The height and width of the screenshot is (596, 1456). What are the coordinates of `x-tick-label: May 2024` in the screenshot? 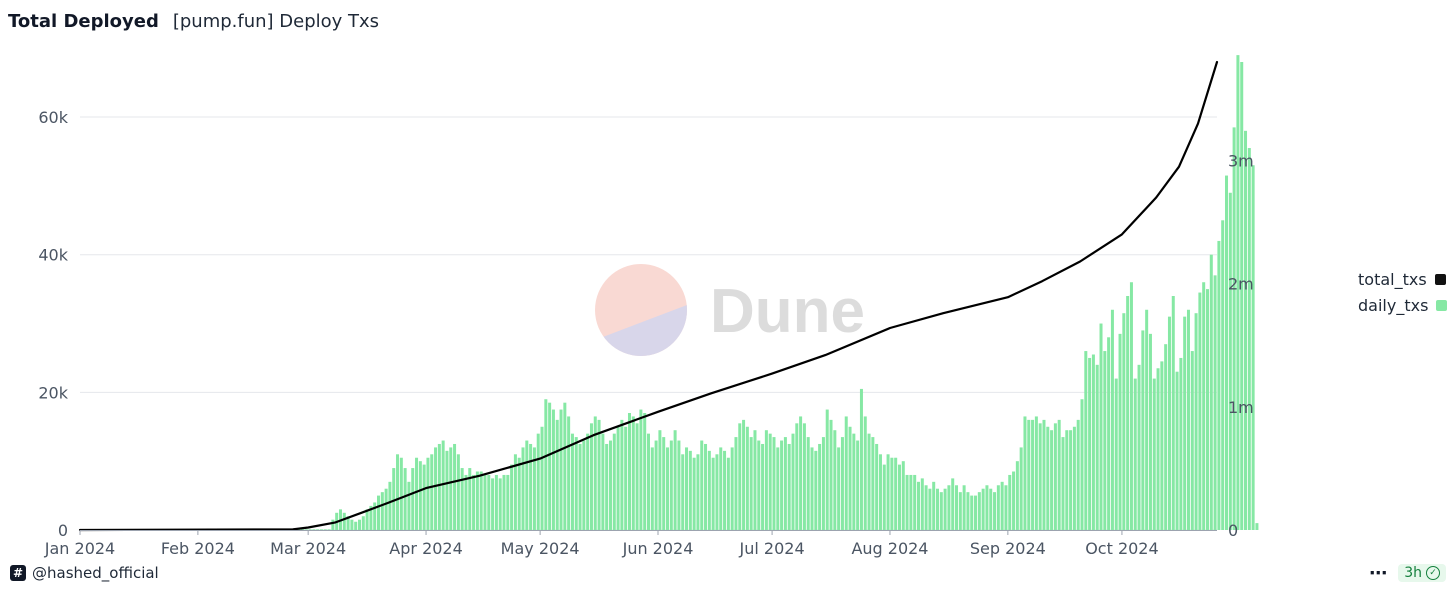 It's located at (540, 548).